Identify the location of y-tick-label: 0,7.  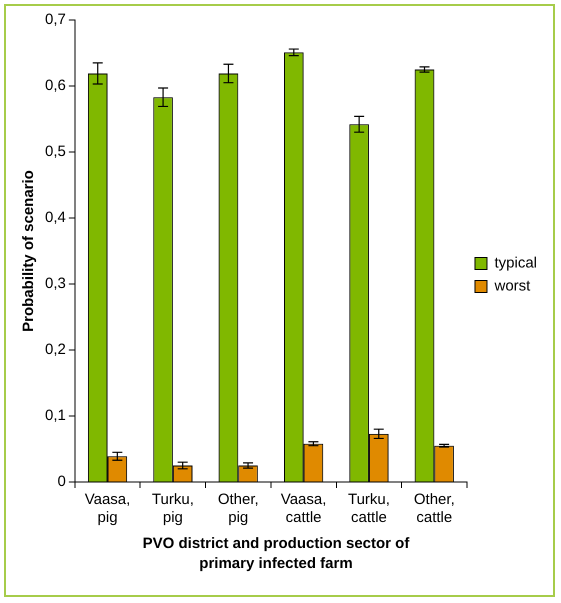
(55, 19).